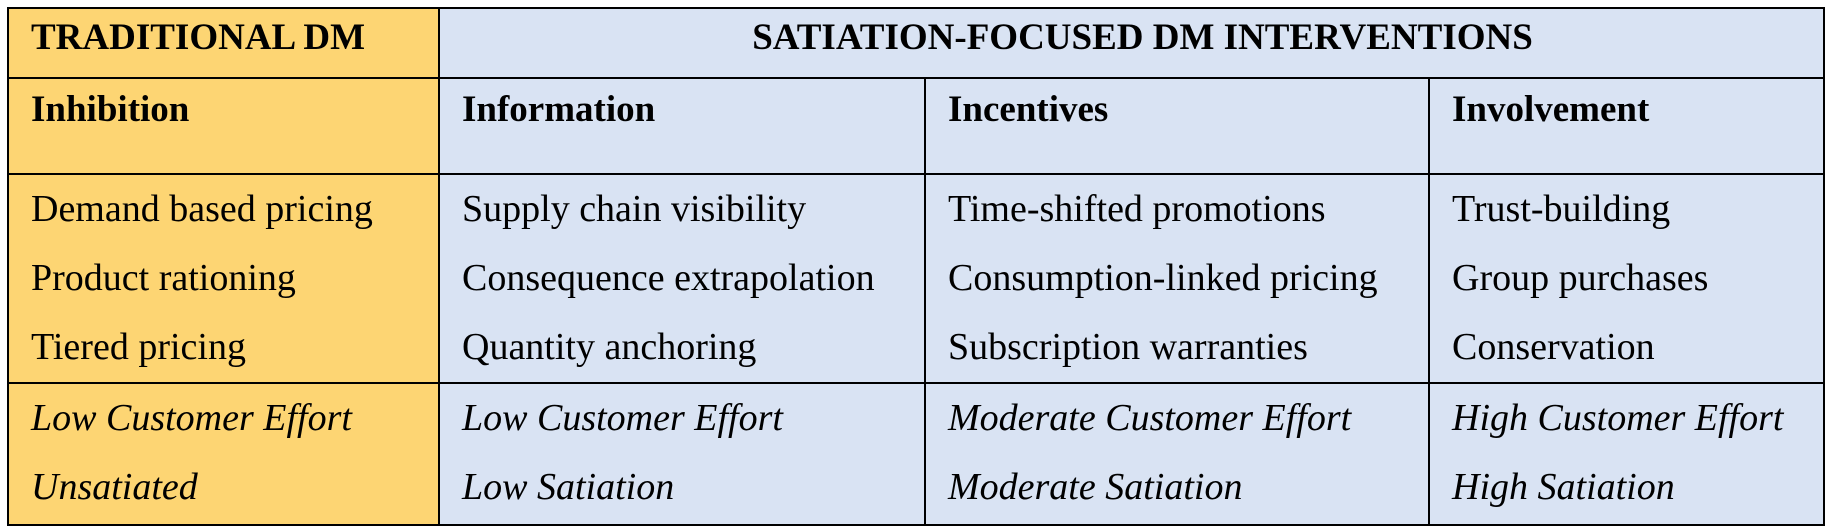 The image size is (1830, 530). Describe the element at coordinates (202, 209) in the screenshot. I see `list-item: Demand based pricing` at that location.